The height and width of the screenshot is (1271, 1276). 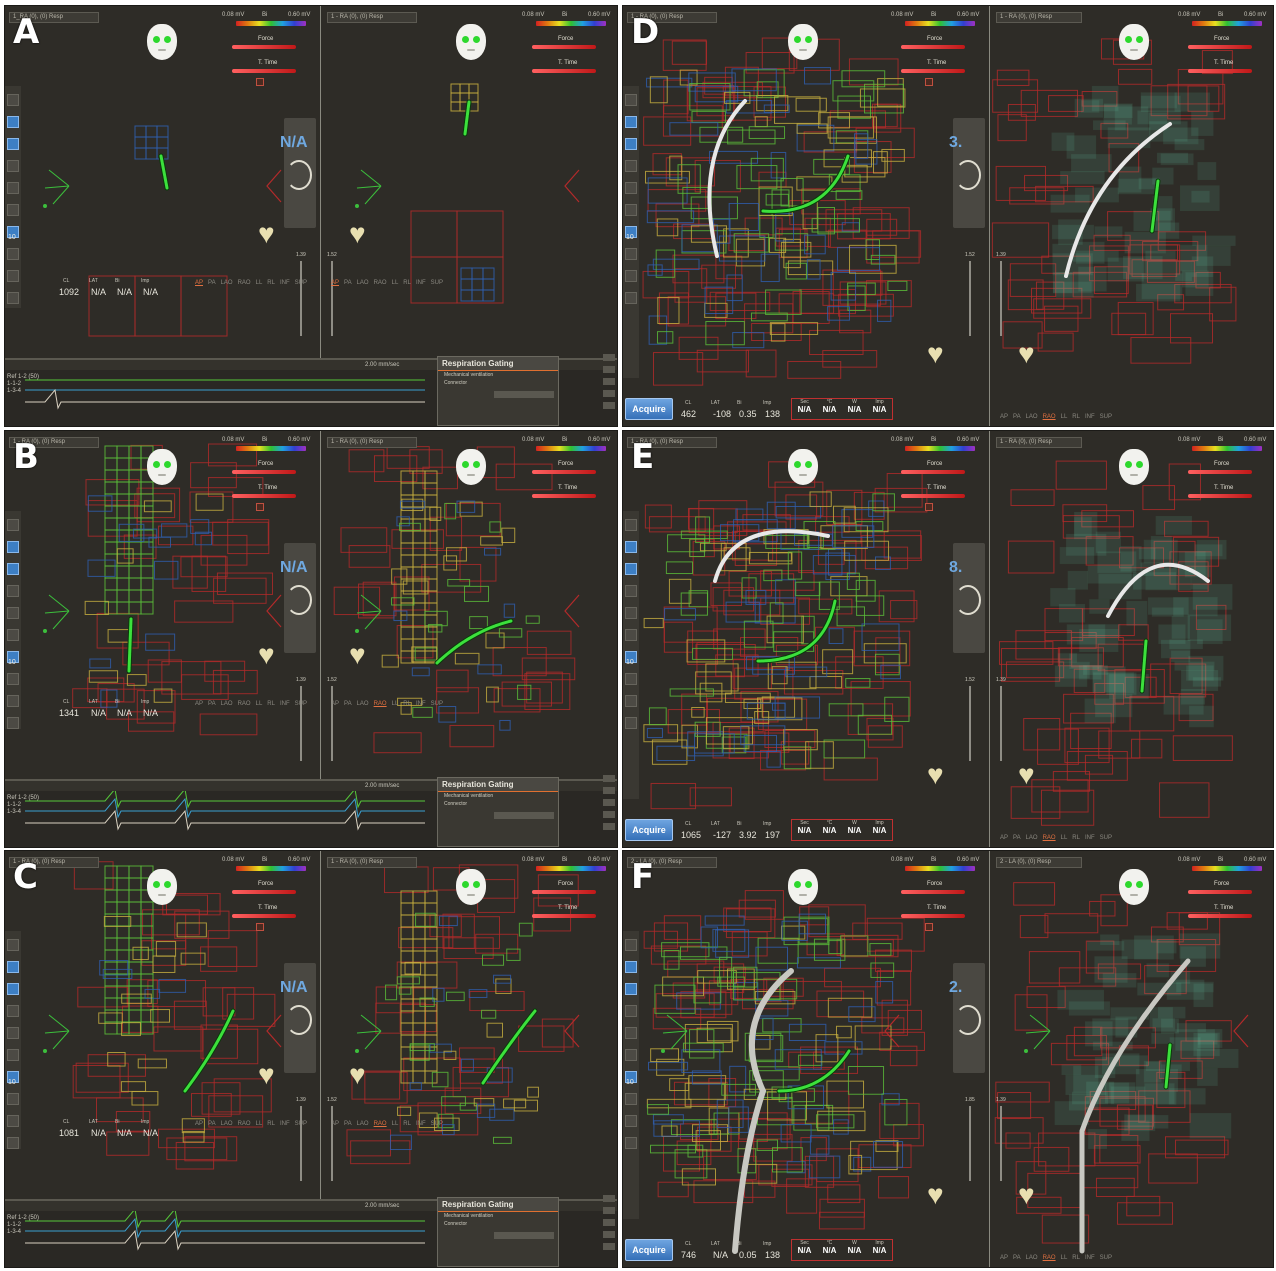 I want to click on map-selector-dropdown: 1_RA (0), (0) Resp, so click(x=54, y=17).